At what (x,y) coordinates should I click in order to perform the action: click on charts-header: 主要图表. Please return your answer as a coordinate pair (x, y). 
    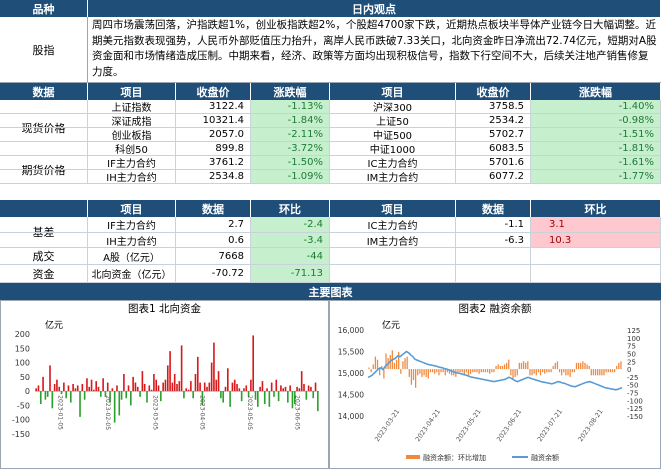
    Looking at the image, I should click on (330, 291).